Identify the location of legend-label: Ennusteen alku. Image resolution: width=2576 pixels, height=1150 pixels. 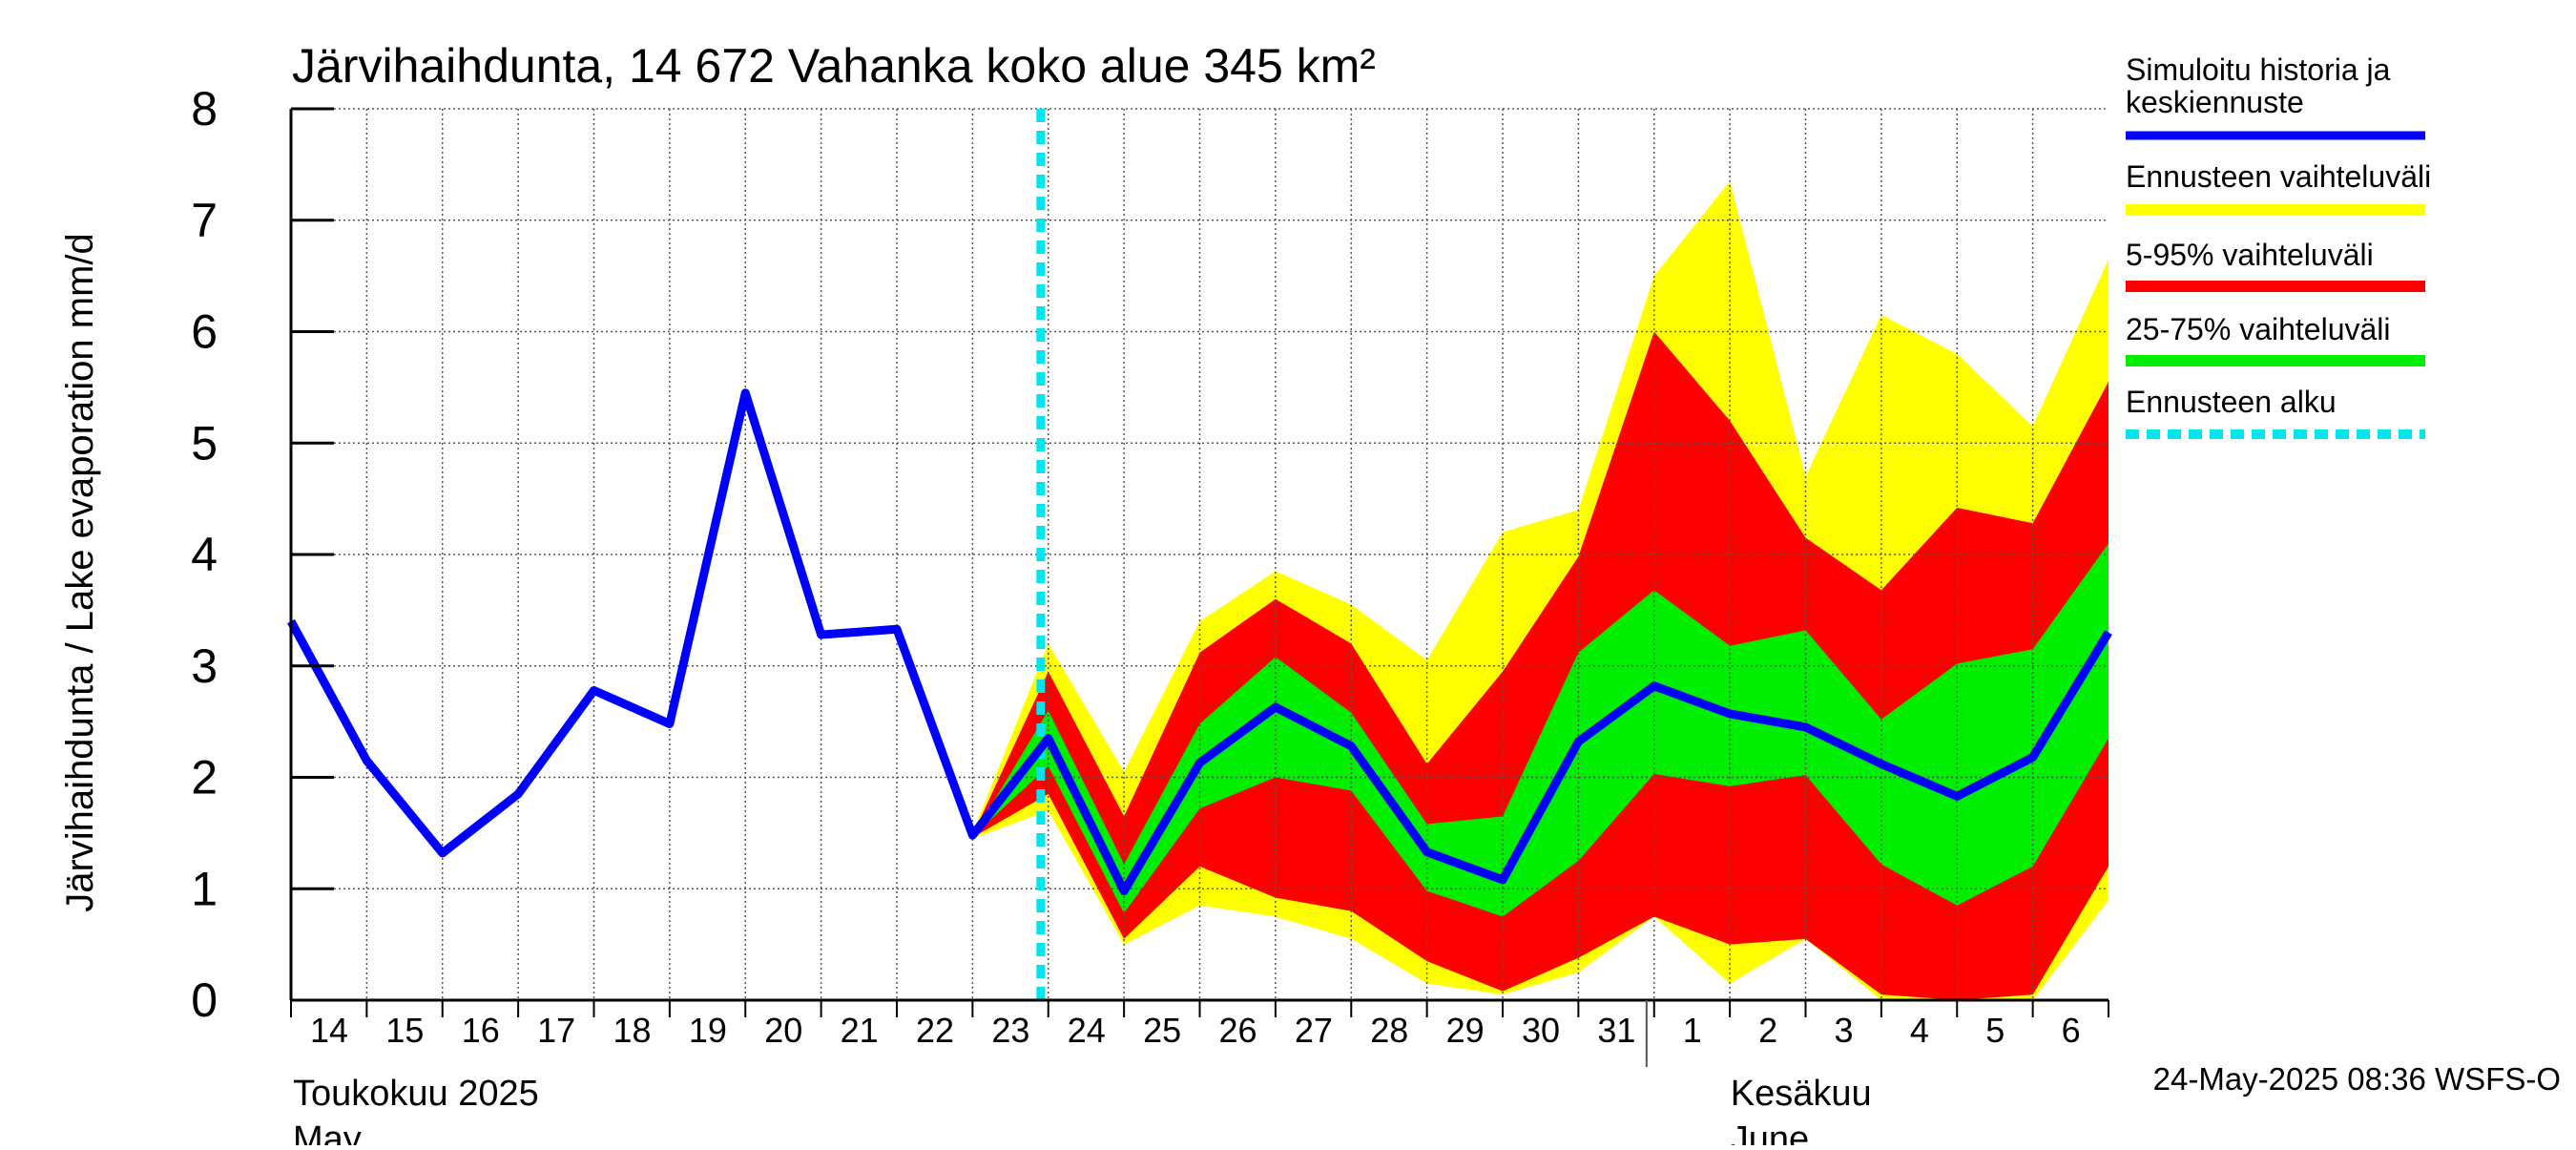
(2231, 402).